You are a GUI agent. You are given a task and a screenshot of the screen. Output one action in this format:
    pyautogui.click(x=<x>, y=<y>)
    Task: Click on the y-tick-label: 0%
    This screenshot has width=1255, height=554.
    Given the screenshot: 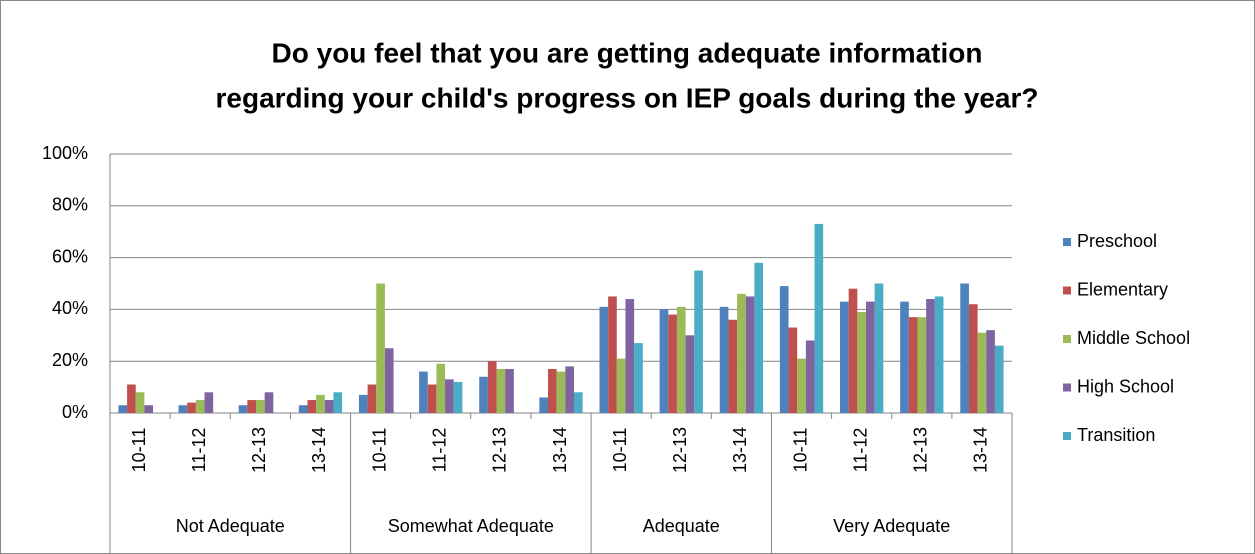 What is the action you would take?
    pyautogui.click(x=75, y=412)
    